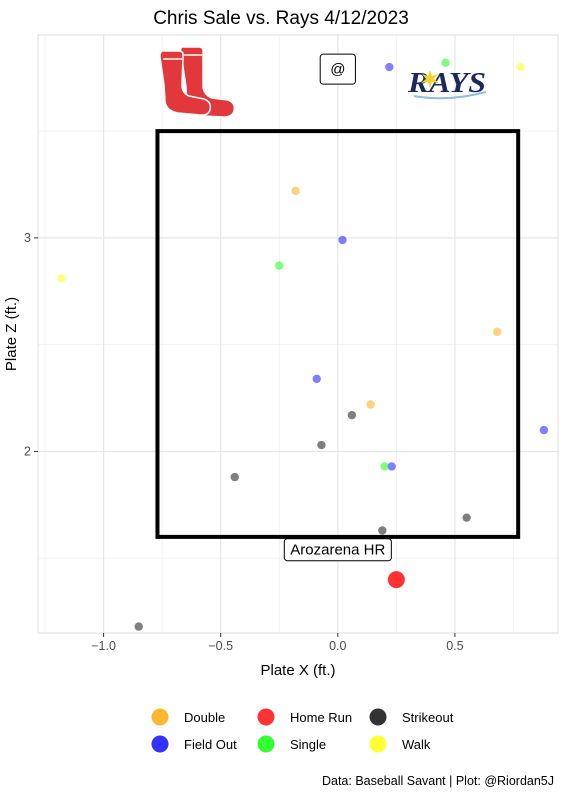  I want to click on hr-label-box, so click(337, 550).